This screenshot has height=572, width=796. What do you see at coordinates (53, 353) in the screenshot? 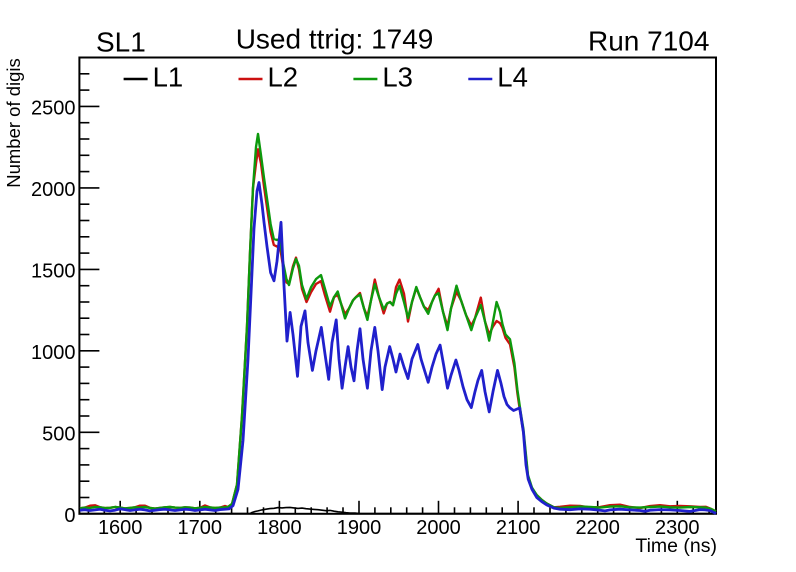
I see `svg-text: 1000` at bounding box center [53, 353].